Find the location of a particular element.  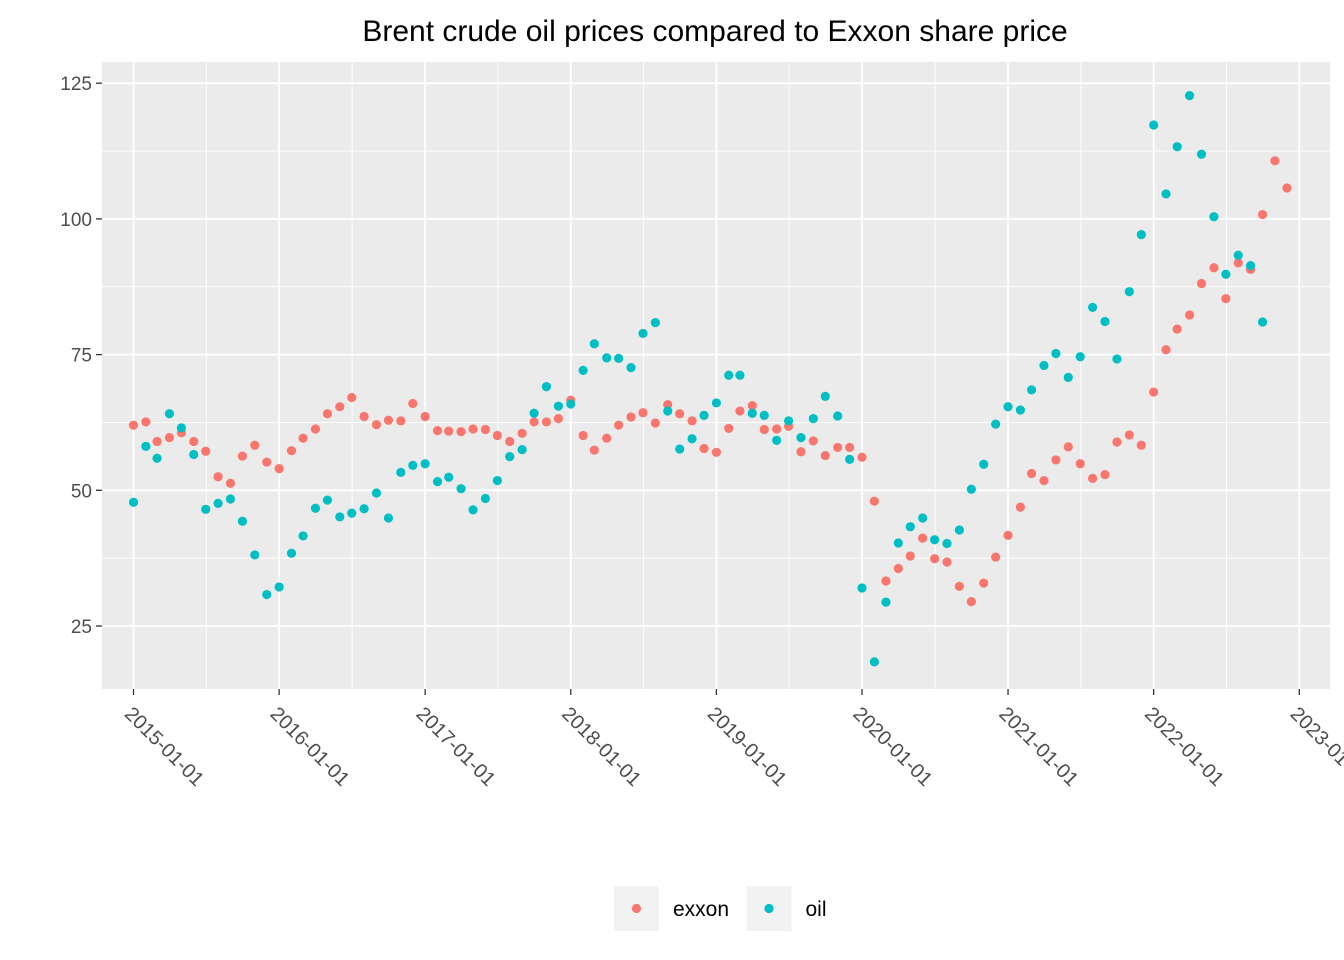

legend-marker-exxon is located at coordinates (636, 908).